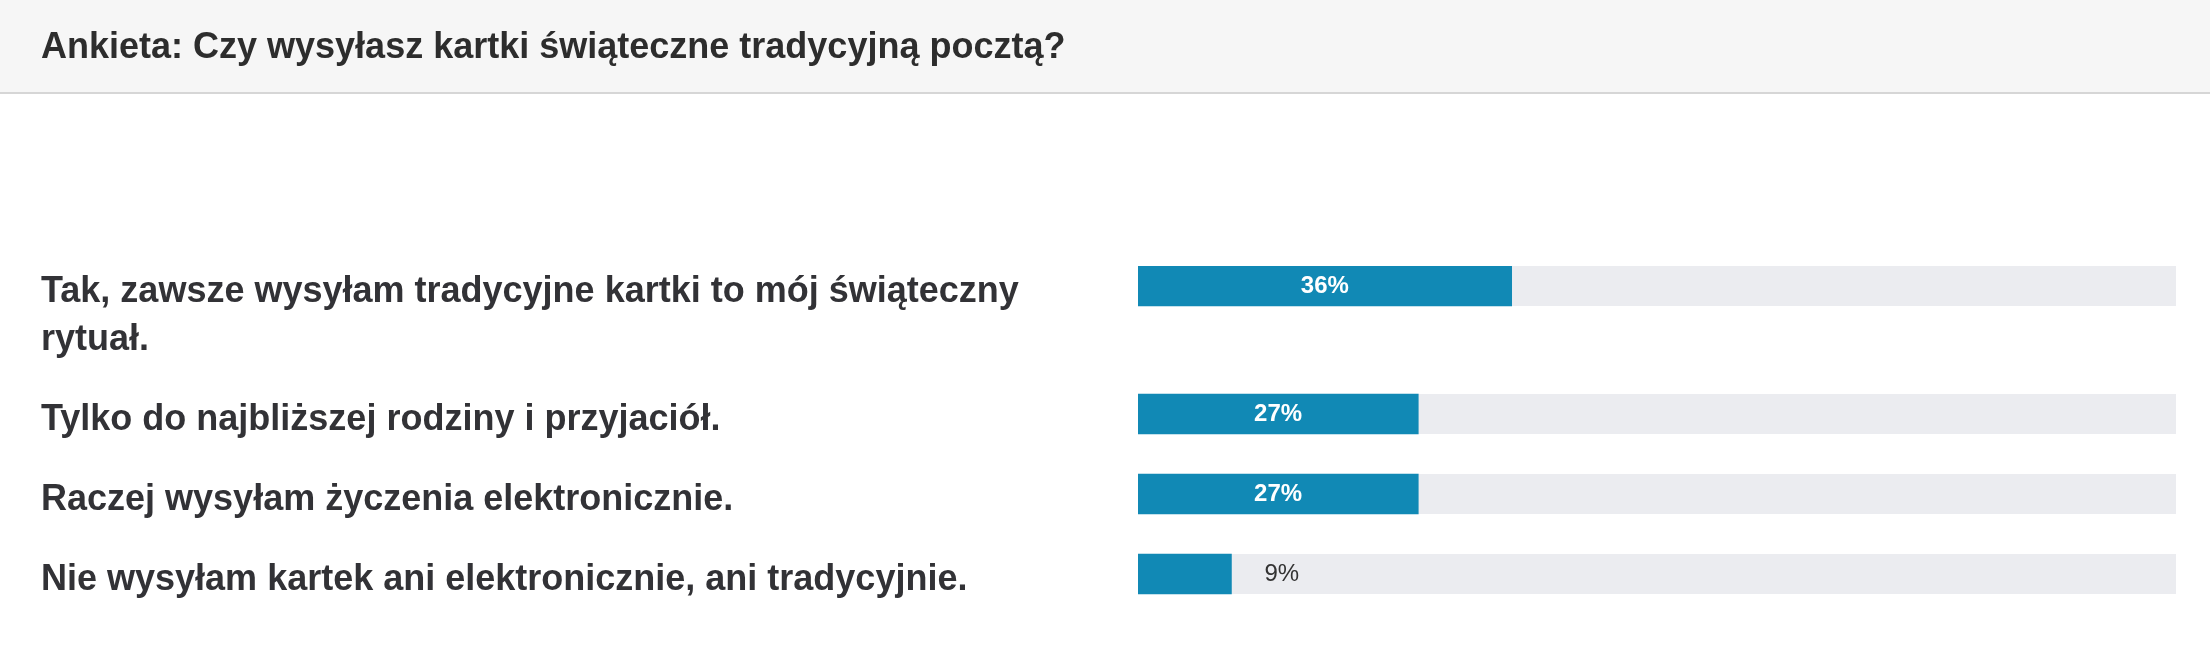  I want to click on y-tick-label: Raczej wysyłam życzenia elektronicznie., so click(387, 497).